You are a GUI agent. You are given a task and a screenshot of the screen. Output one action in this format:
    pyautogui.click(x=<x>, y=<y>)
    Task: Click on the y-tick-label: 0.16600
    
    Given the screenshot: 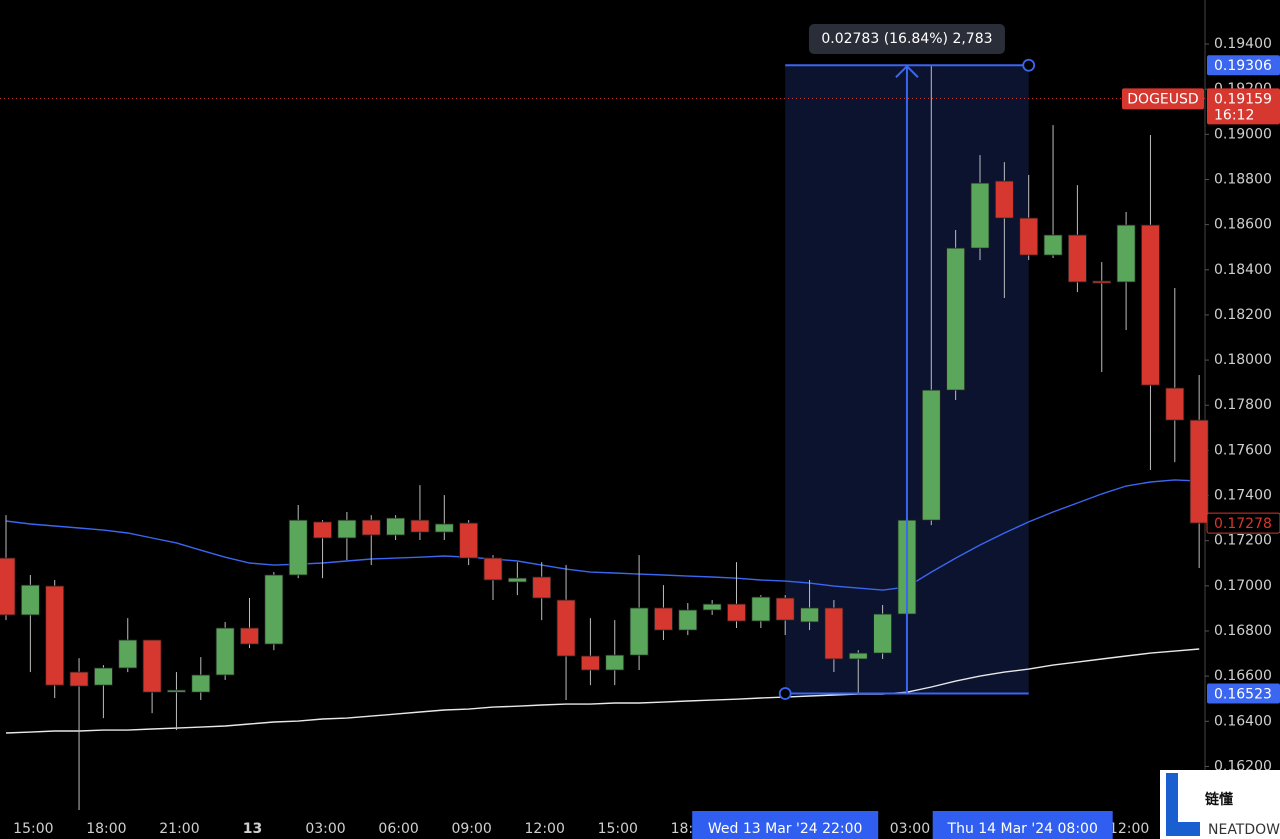 What is the action you would take?
    pyautogui.click(x=1243, y=676)
    